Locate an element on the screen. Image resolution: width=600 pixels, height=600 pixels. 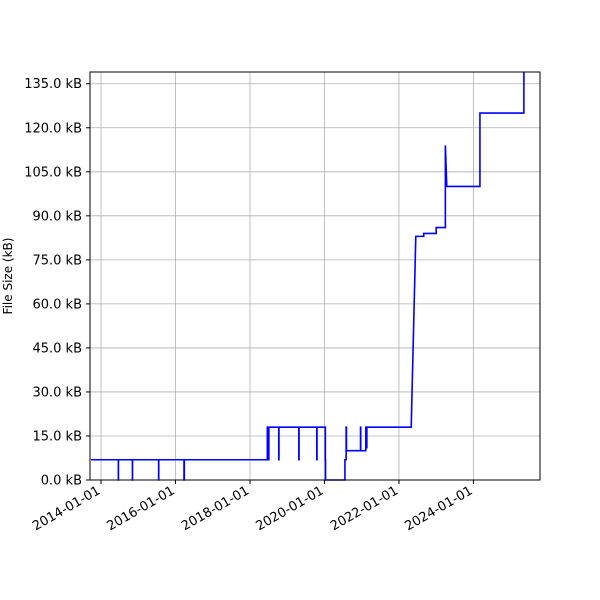
y-axis-label: File Size (kB) is located at coordinates (8, 276).